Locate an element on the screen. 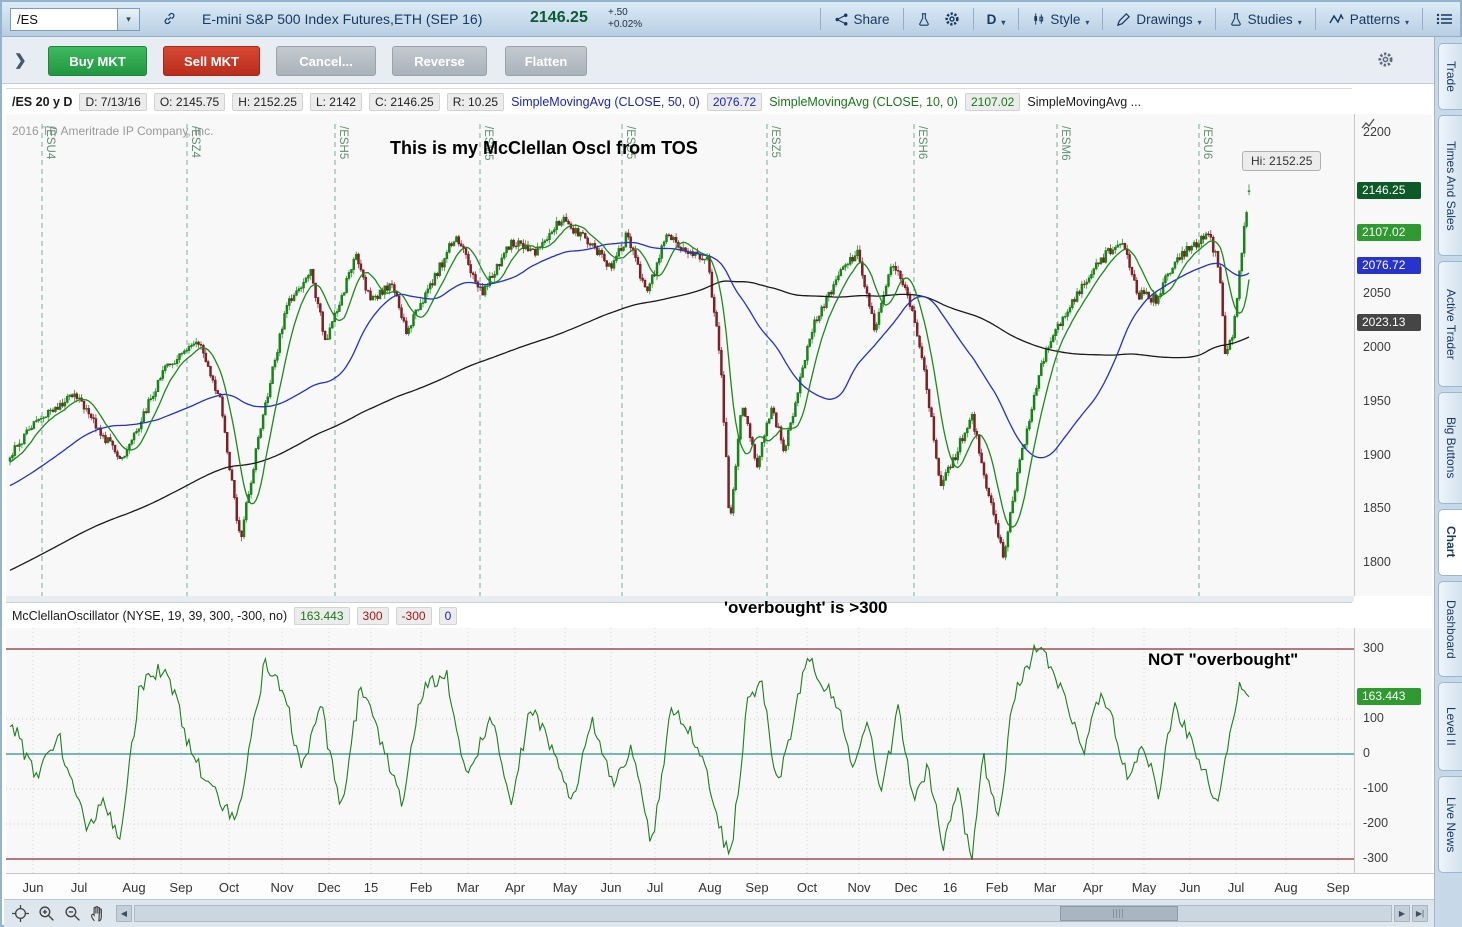 The height and width of the screenshot is (927, 1462). zoom-out-icon is located at coordinates (72, 913).